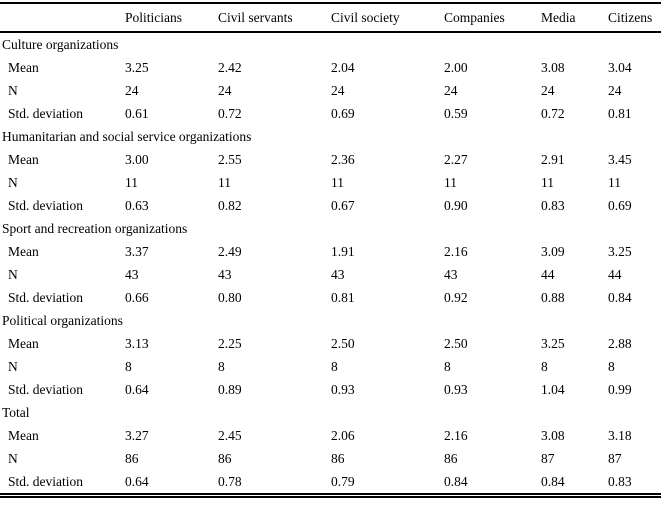 The width and height of the screenshot is (661, 505). Describe the element at coordinates (330, 90) in the screenshot. I see `table-row: N 24 24 24 24 24 24` at that location.